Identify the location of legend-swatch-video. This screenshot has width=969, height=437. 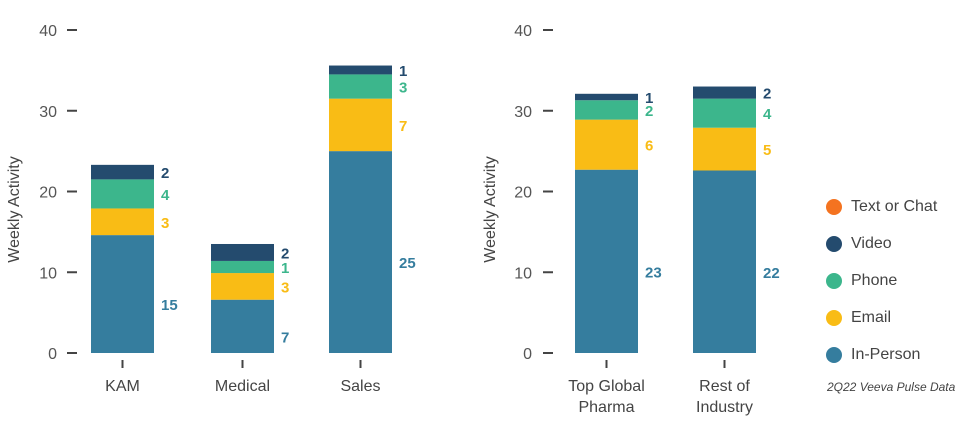
(834, 243).